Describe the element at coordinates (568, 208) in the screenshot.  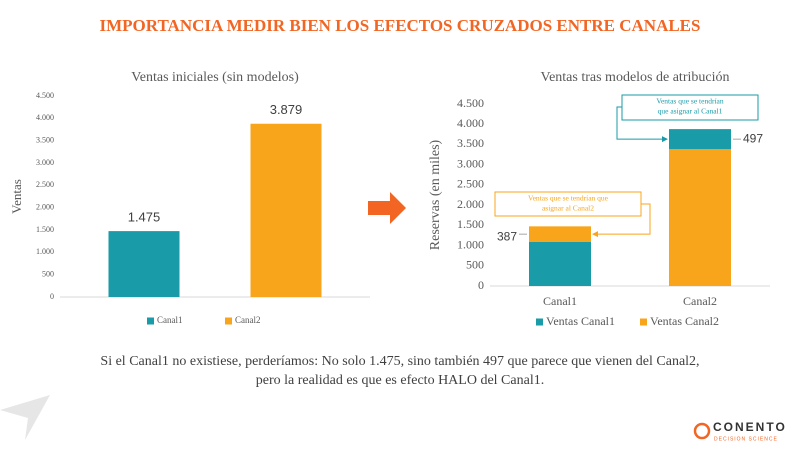
I see `annotation-text: asignar al Canal2` at that location.